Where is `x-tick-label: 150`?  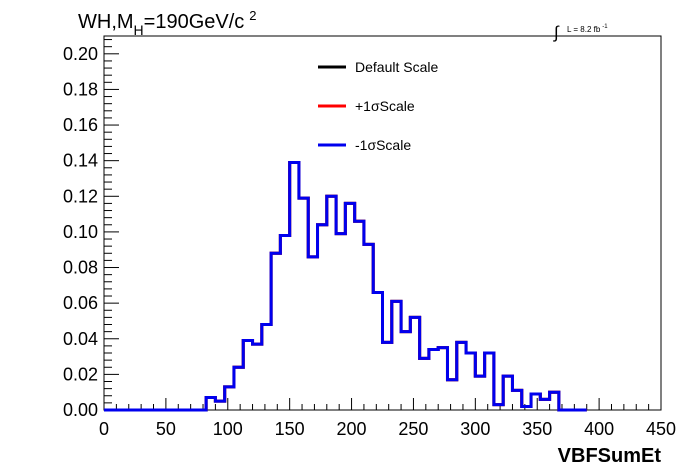 x-tick-label: 150 is located at coordinates (290, 429).